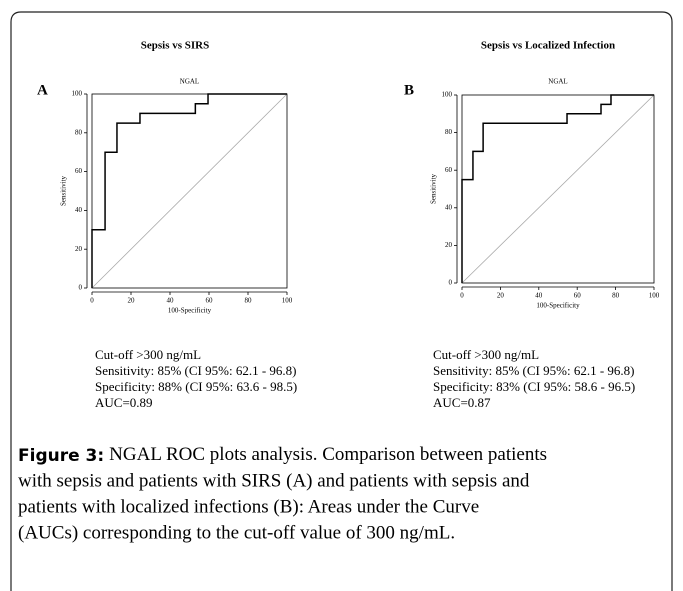 The width and height of the screenshot is (683, 591). Describe the element at coordinates (196, 386) in the screenshot. I see `stat-note: Specificity: 88% (CI 95%: 63.6 - 98.5)` at that location.